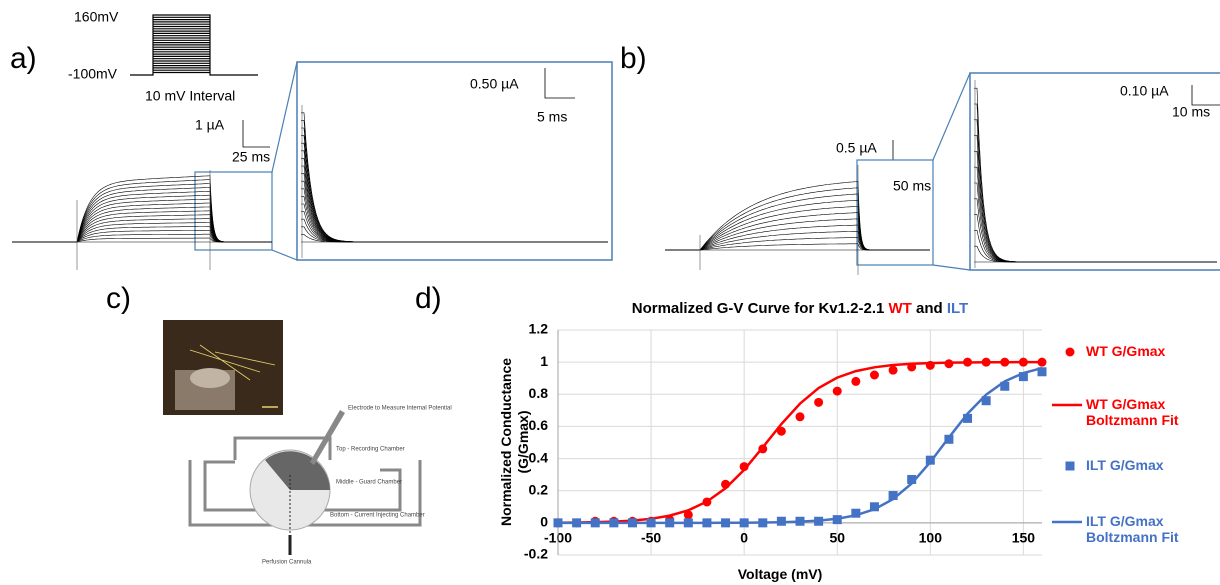 The image size is (1220, 585). What do you see at coordinates (856, 148) in the screenshot?
I see `scale-label: 0.5 µA` at bounding box center [856, 148].